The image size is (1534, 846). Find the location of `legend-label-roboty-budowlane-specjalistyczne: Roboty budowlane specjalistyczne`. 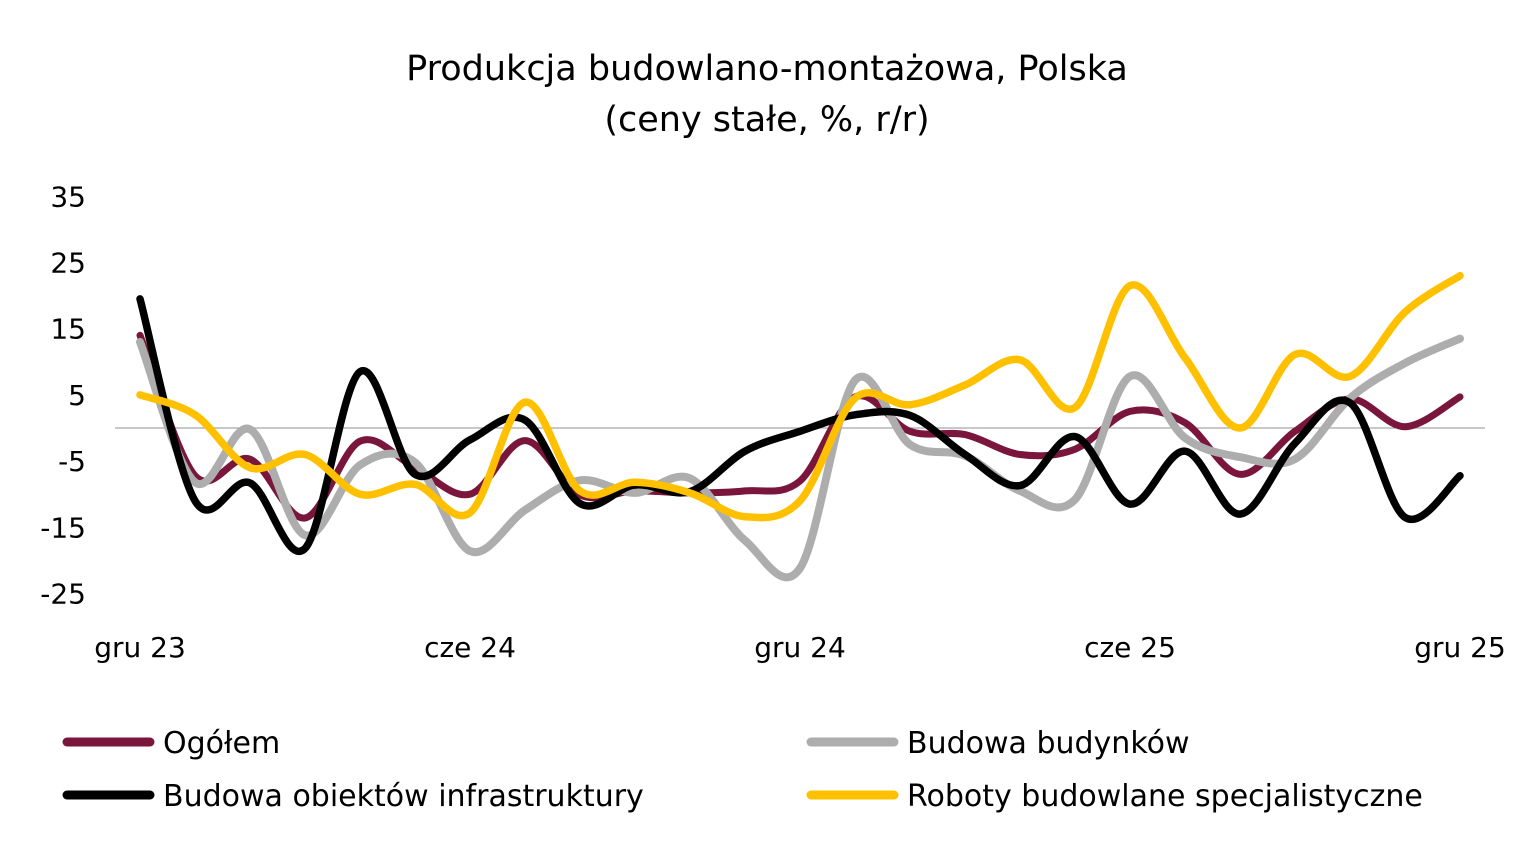

legend-label-roboty-budowlane-specjalistyczne: Roboty budowlane specjalistyczne is located at coordinates (1165, 796).